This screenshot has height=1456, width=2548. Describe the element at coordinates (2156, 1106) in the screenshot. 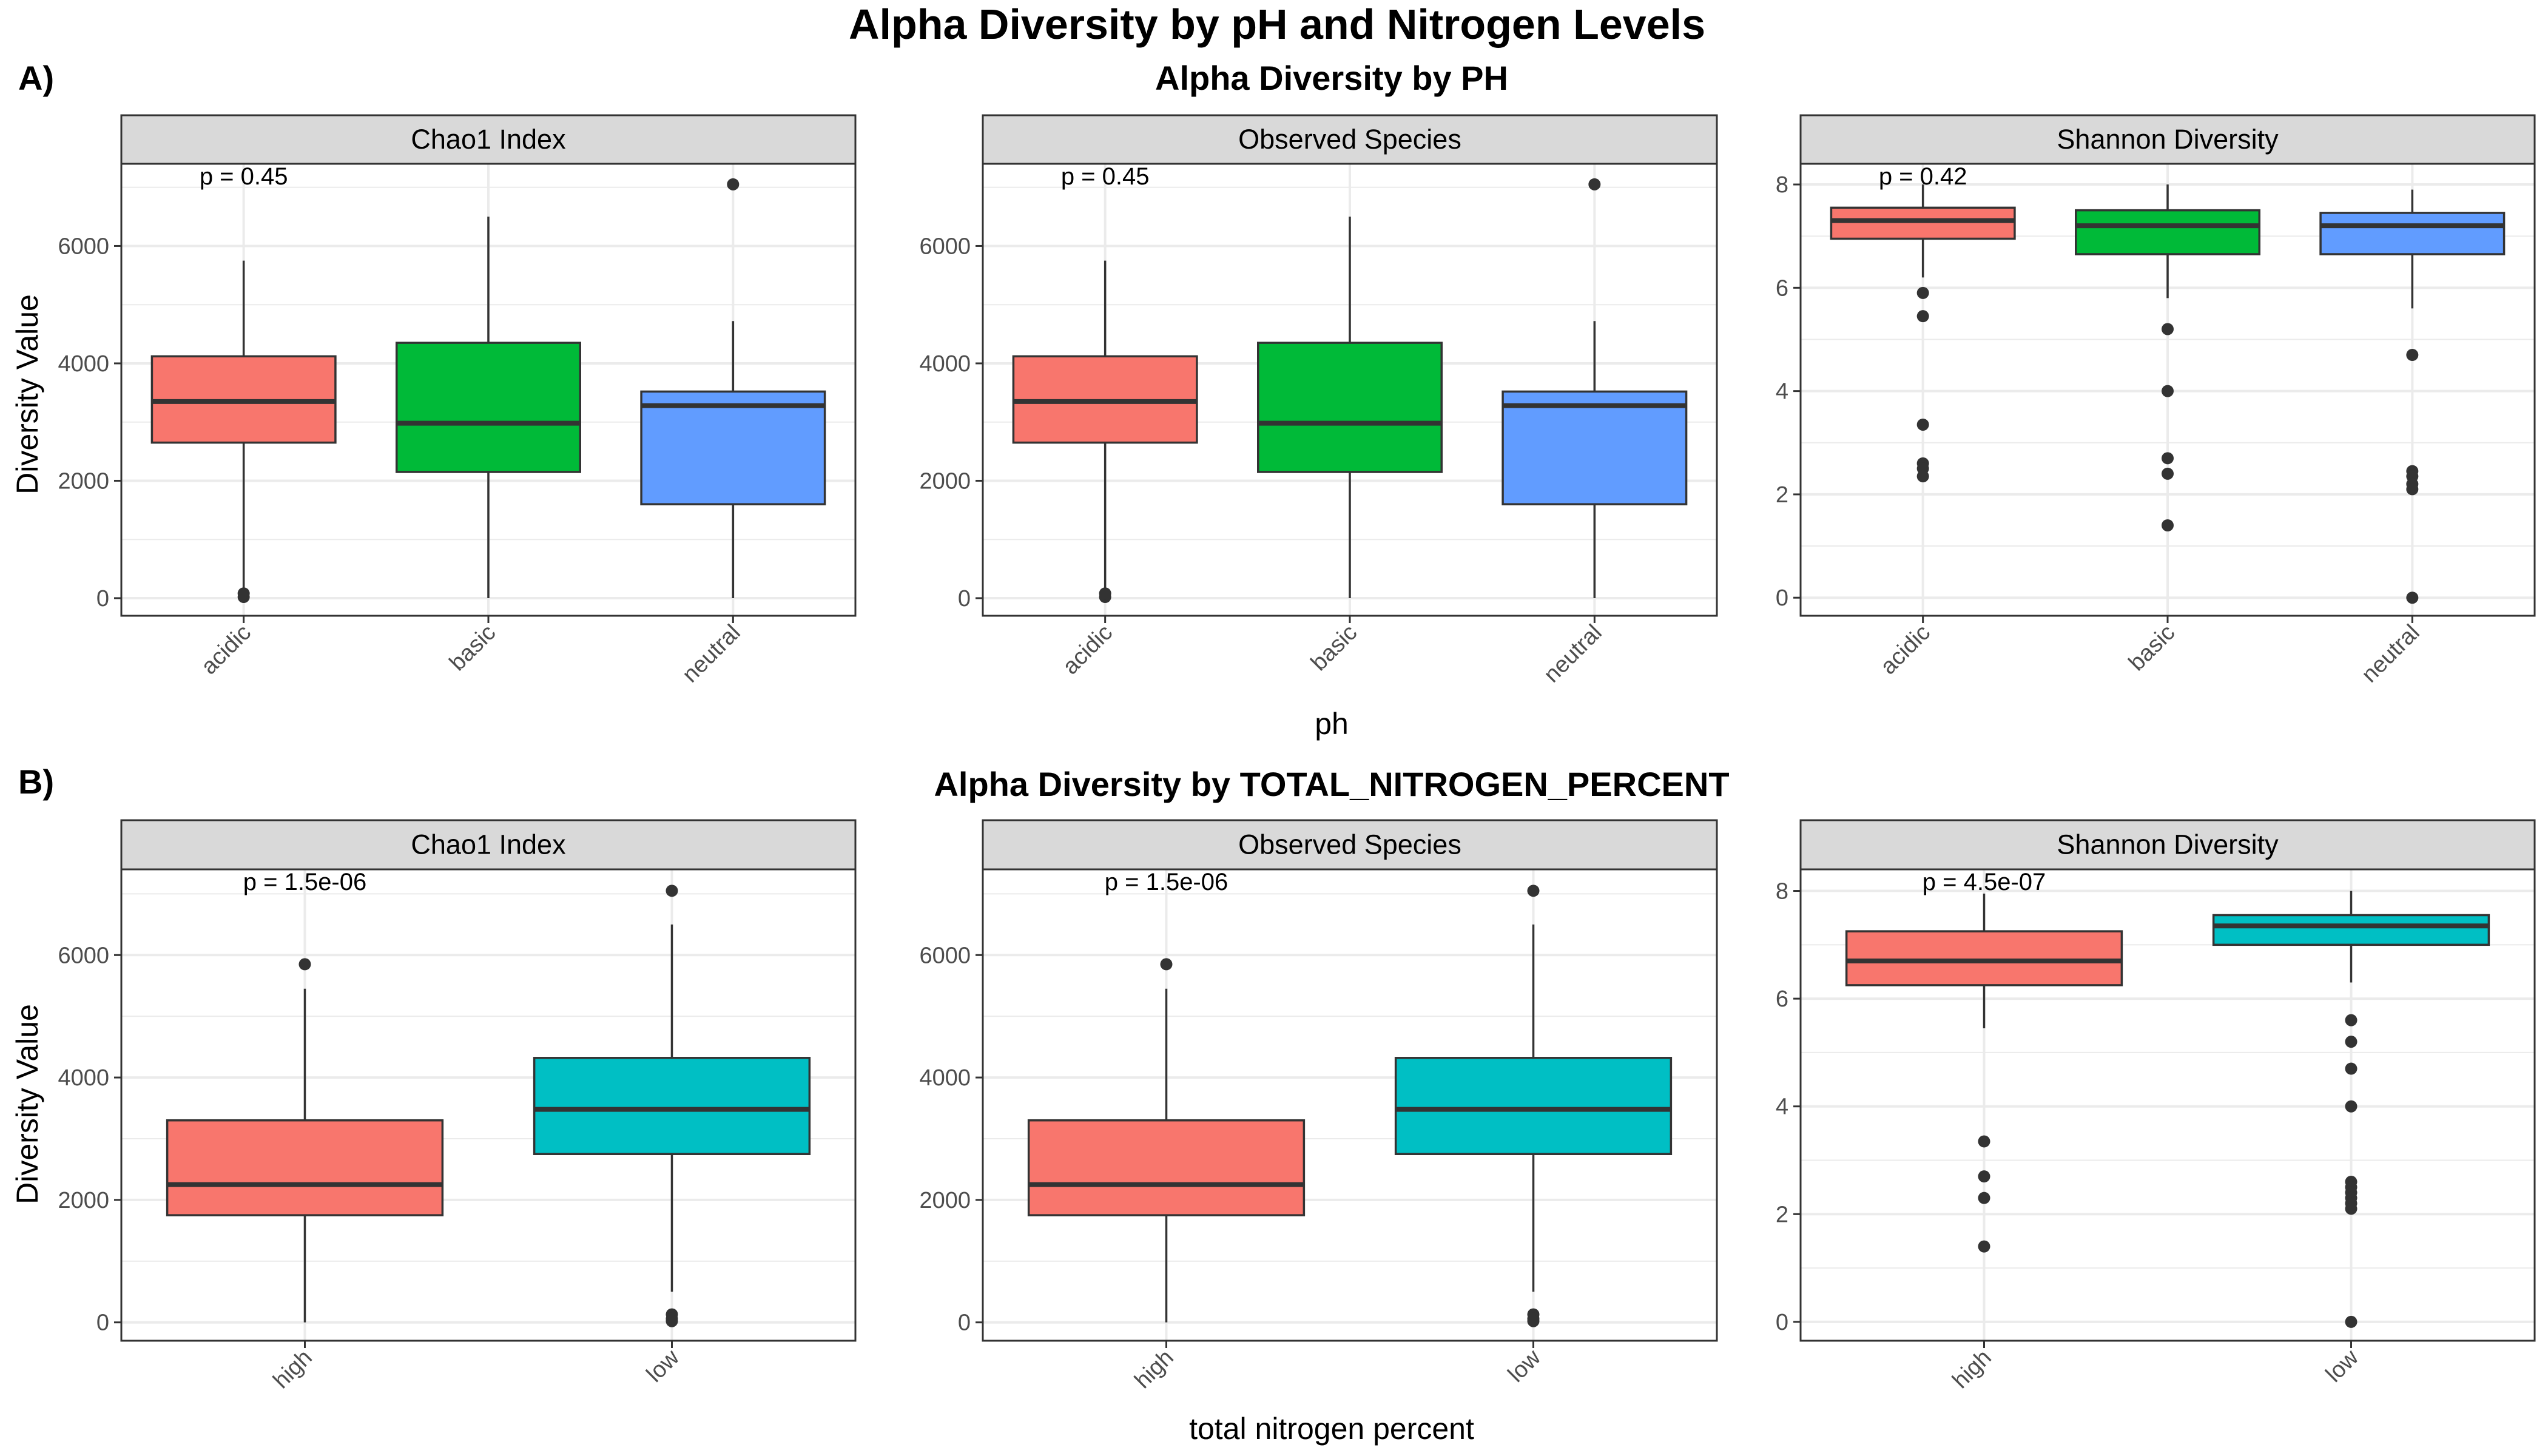

I see `facet-panel: Shannon Diversity p = 4.5e-07 0 2 4 6 8 high low` at that location.